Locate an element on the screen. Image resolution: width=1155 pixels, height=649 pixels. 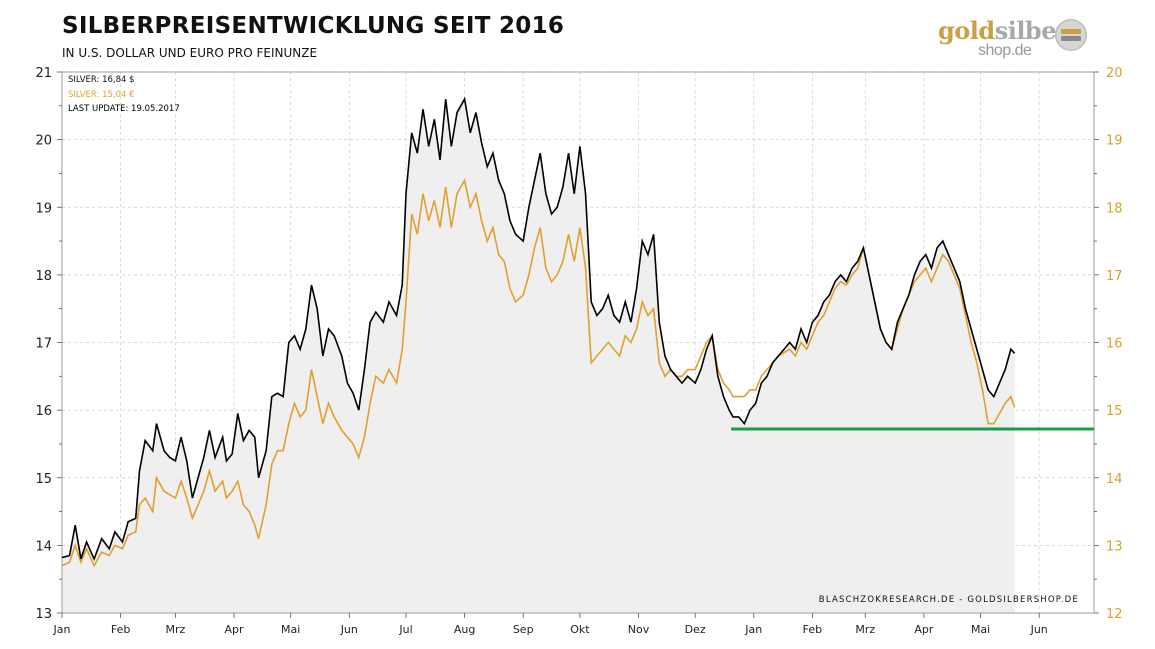
x-tick-label: Dez is located at coordinates (695, 629).